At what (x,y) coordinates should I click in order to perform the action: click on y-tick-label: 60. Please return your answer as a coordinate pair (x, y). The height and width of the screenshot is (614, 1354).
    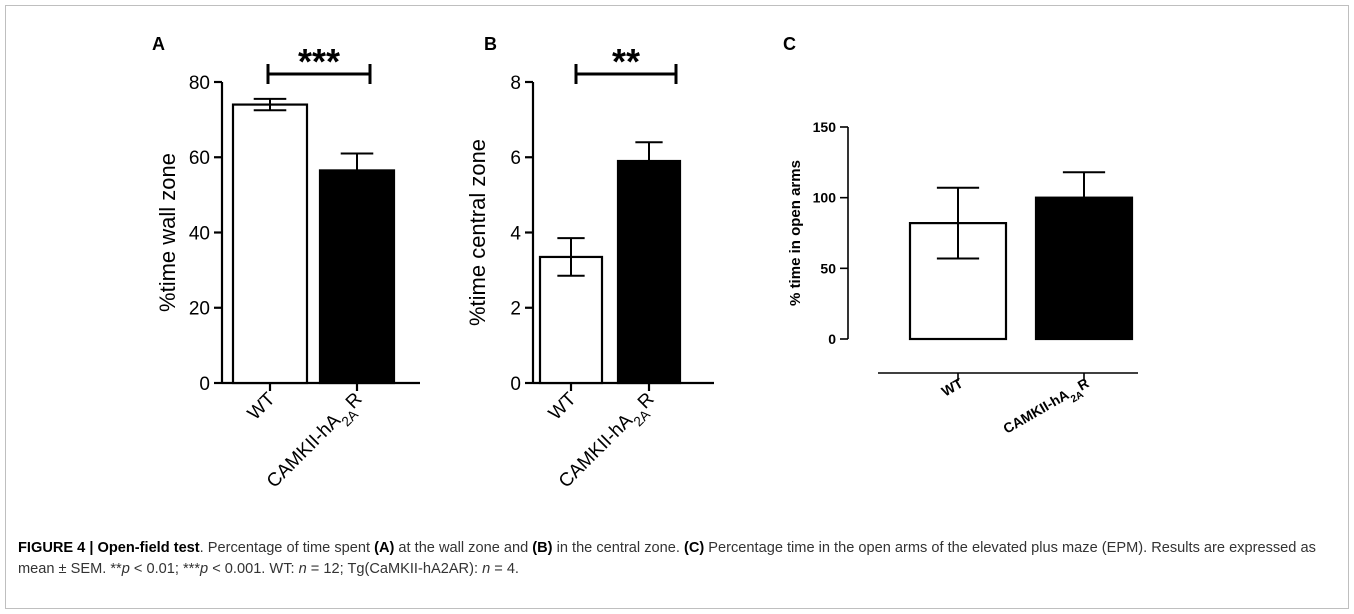
    Looking at the image, I should click on (199, 158).